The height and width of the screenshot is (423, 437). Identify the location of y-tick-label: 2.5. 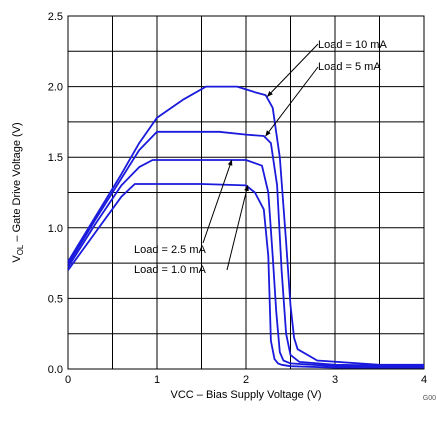
(55, 17).